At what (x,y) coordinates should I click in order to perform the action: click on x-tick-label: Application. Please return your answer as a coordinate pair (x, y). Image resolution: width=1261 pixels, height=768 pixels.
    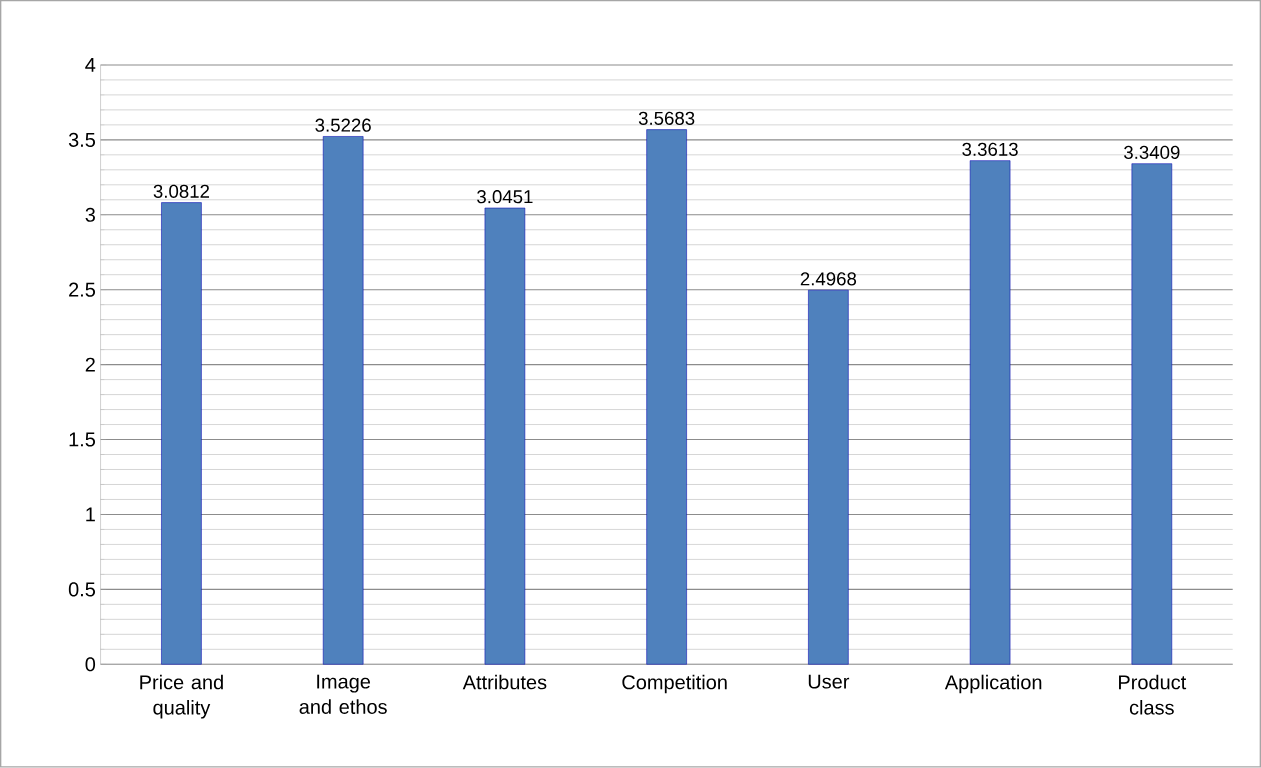
    Looking at the image, I should click on (993, 684).